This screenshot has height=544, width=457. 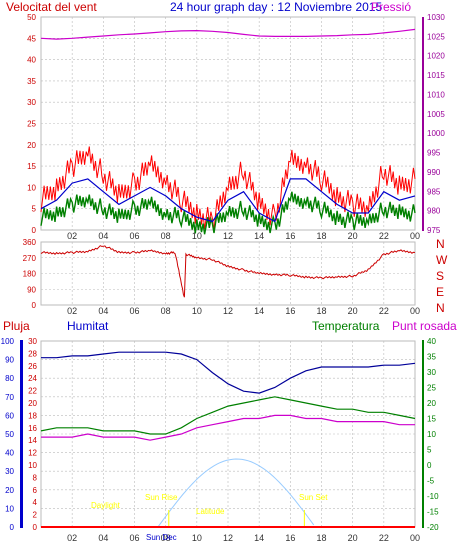 I want to click on wind-y-tick: 20, so click(x=31, y=145).